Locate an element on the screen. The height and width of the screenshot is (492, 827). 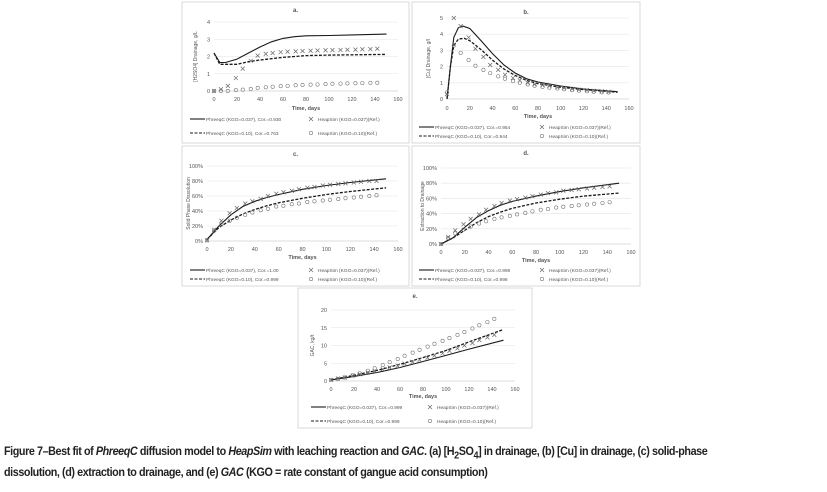
legend-label: HeapSim (KGO=0.10)(Ref.) is located at coordinates (578, 137).